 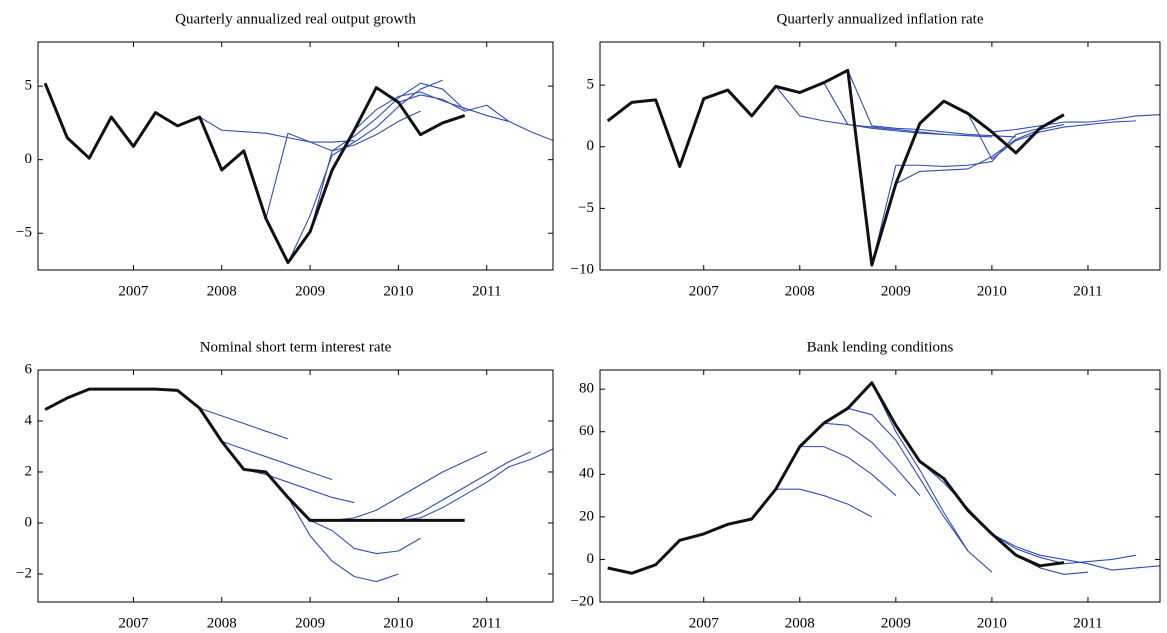 I want to click on chart-title: Quarterly annualized real output growth, so click(x=295, y=19).